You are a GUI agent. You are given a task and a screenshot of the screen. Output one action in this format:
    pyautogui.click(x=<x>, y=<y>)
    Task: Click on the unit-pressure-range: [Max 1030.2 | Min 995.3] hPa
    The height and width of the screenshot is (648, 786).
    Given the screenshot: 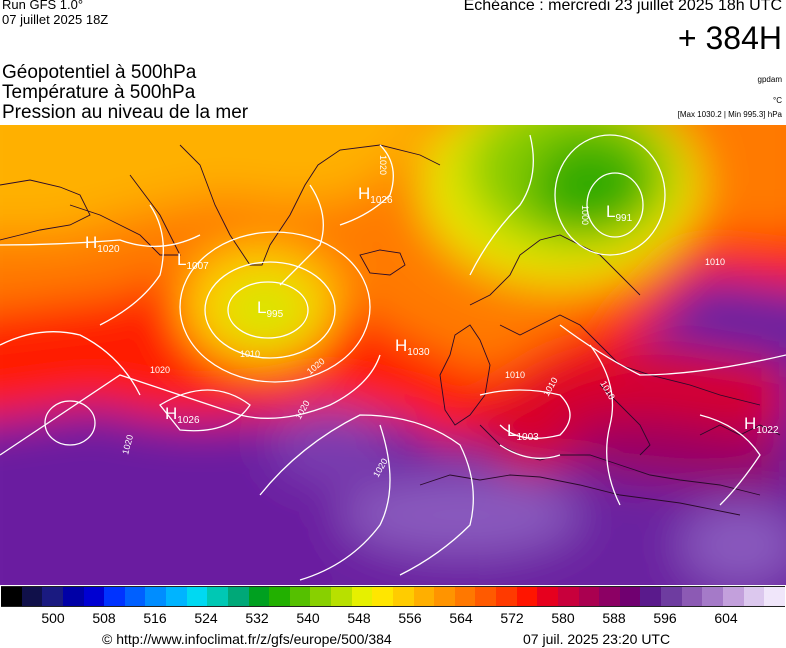 What is the action you would take?
    pyautogui.click(x=729, y=114)
    